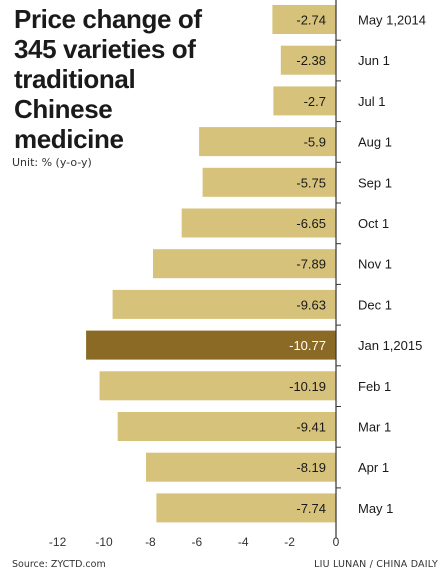 The image size is (446, 574). What do you see at coordinates (376, 564) in the screenshot?
I see `credit-note: LIU LUNAN / CHINA DAILY` at bounding box center [376, 564].